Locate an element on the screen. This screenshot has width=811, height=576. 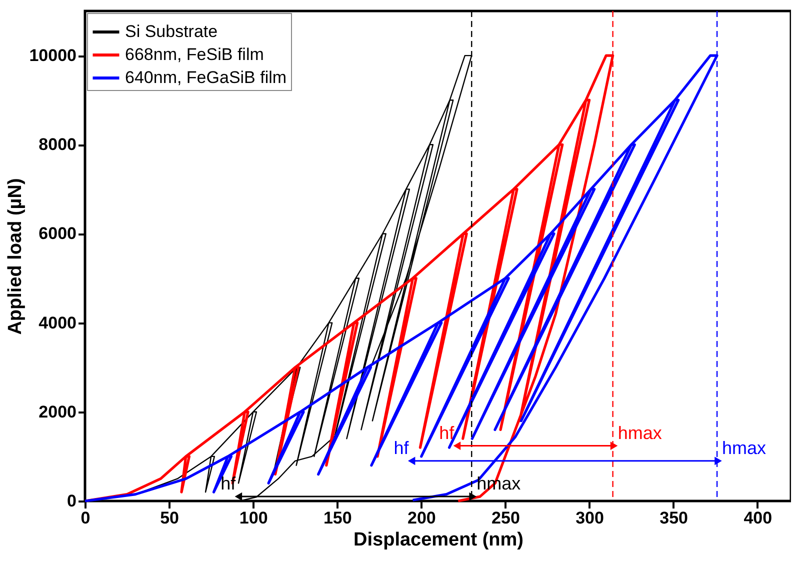
legend-label: 668nm, FeSiB film is located at coordinates (194, 54).